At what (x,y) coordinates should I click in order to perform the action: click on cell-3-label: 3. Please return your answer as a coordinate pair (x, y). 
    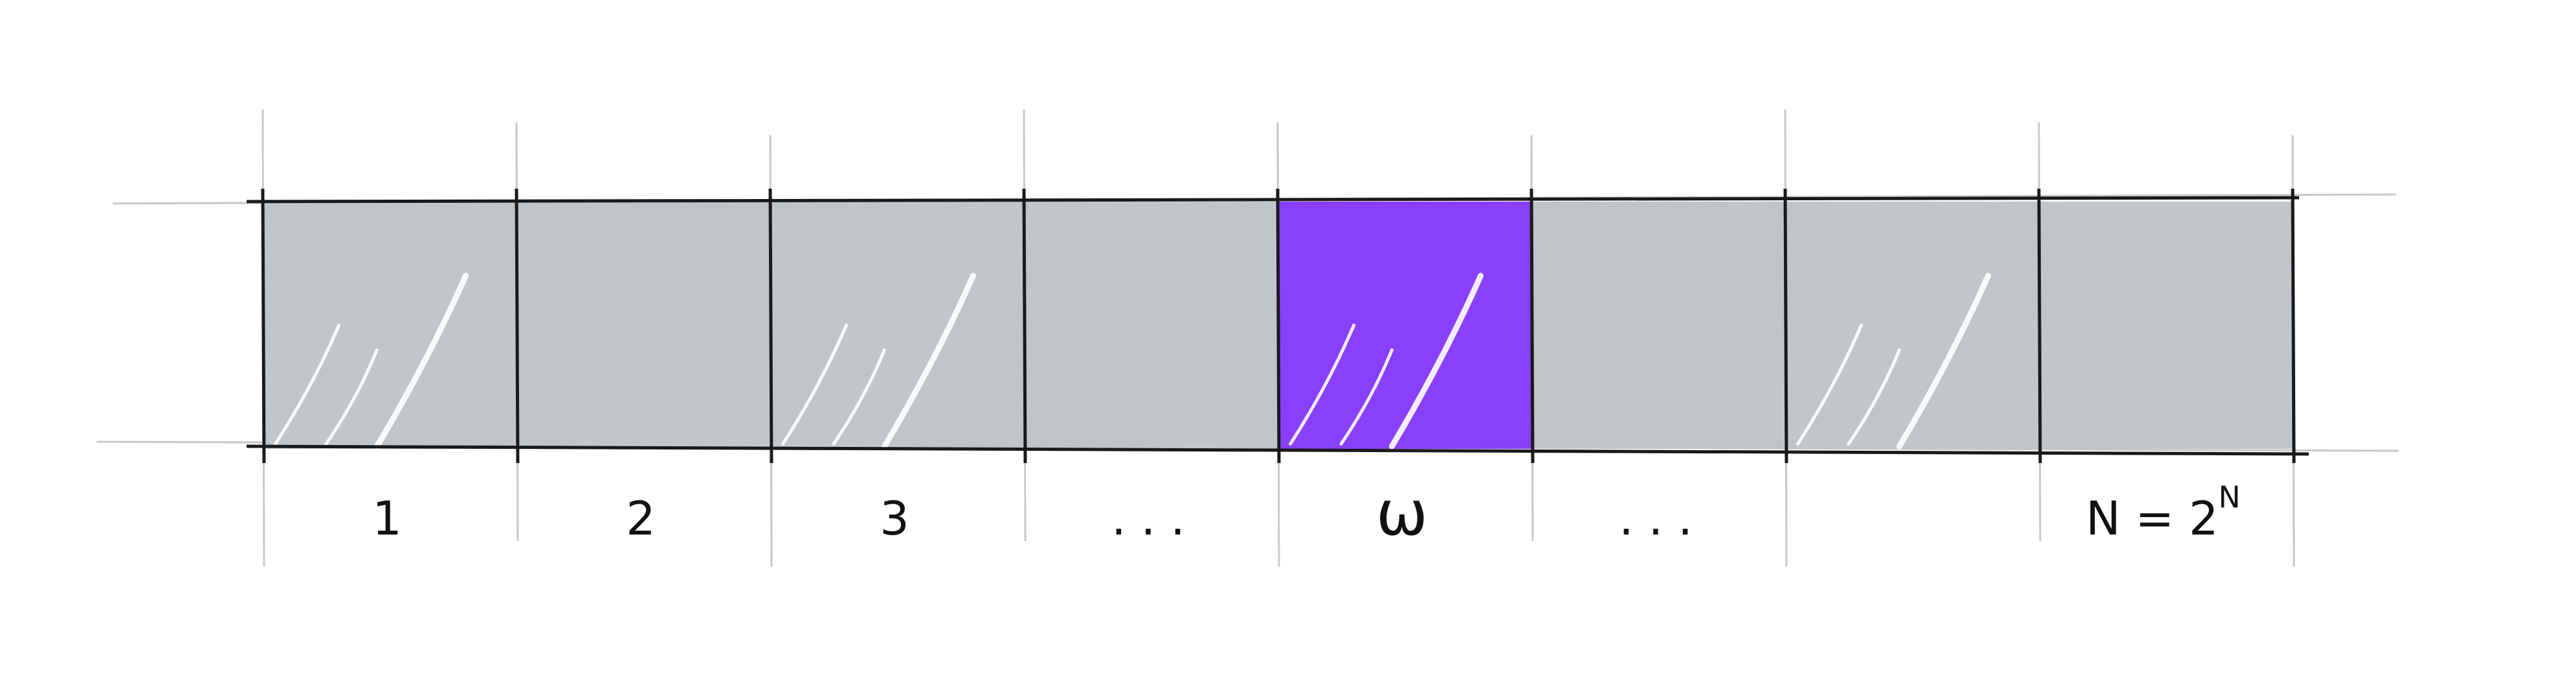
    Looking at the image, I should click on (894, 518).